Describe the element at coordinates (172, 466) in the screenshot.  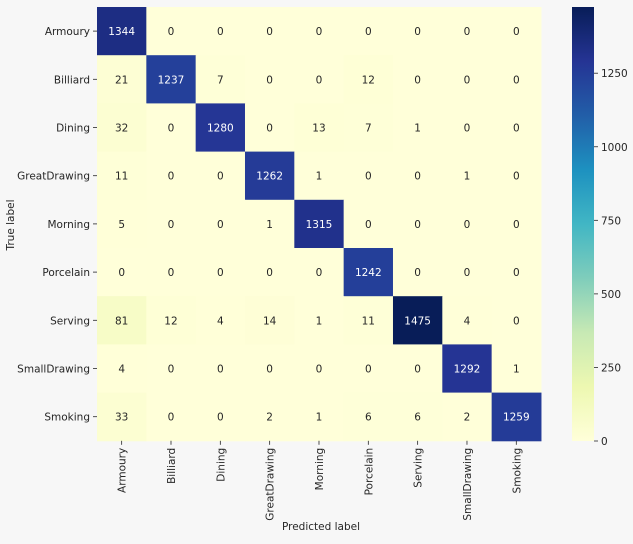
I see `x-tick-label: Billiard` at that location.